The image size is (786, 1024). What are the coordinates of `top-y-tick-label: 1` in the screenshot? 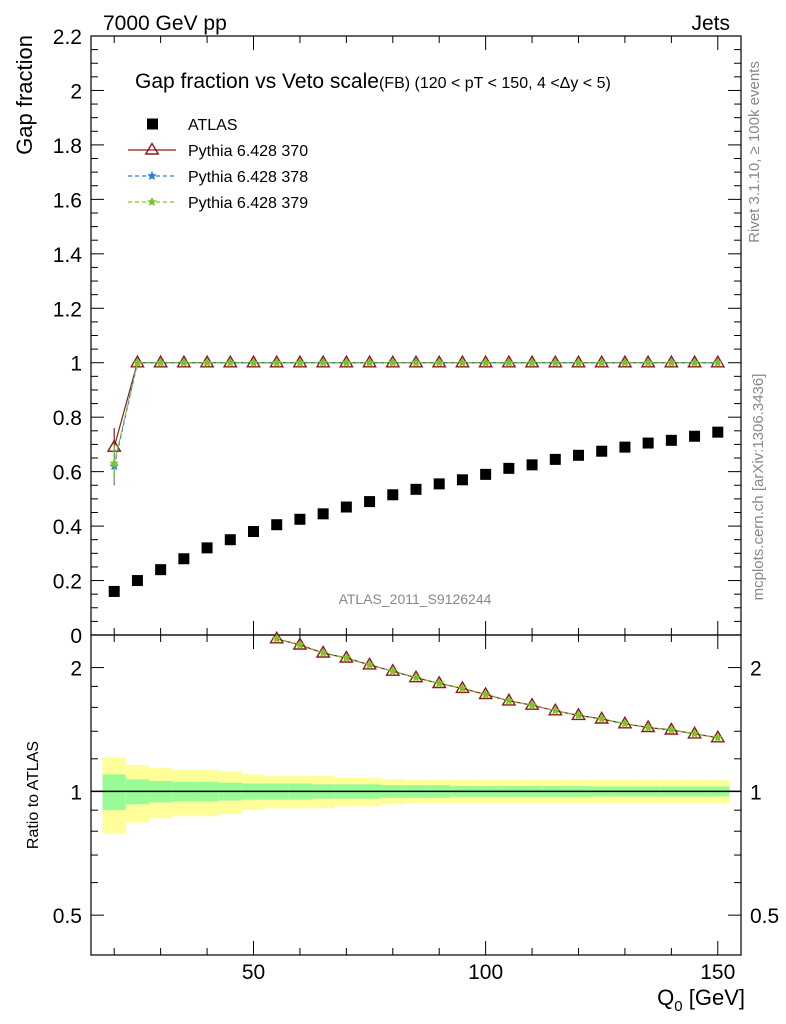 It's located at (76, 364).